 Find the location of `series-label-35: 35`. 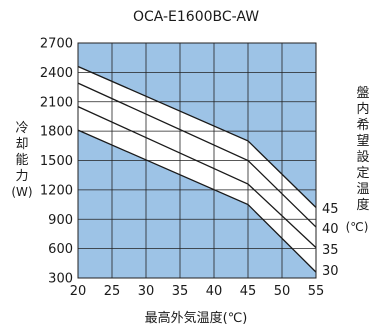

series-label-35: 35 is located at coordinates (330, 250).